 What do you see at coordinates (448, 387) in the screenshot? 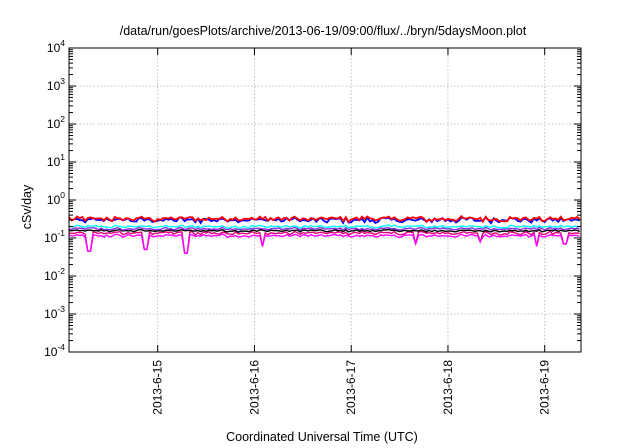
I see `x-tick-label: 2013-6-18` at bounding box center [448, 387].